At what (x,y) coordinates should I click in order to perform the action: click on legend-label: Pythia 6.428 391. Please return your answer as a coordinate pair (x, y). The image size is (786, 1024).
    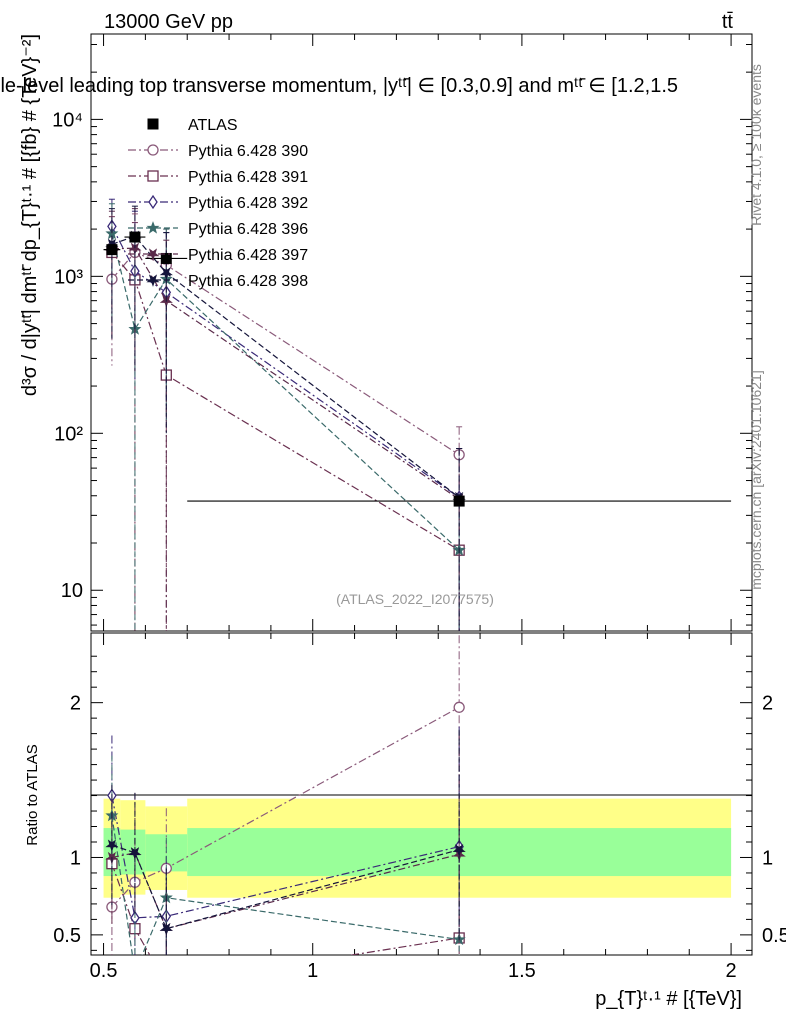
    Looking at the image, I should click on (248, 177).